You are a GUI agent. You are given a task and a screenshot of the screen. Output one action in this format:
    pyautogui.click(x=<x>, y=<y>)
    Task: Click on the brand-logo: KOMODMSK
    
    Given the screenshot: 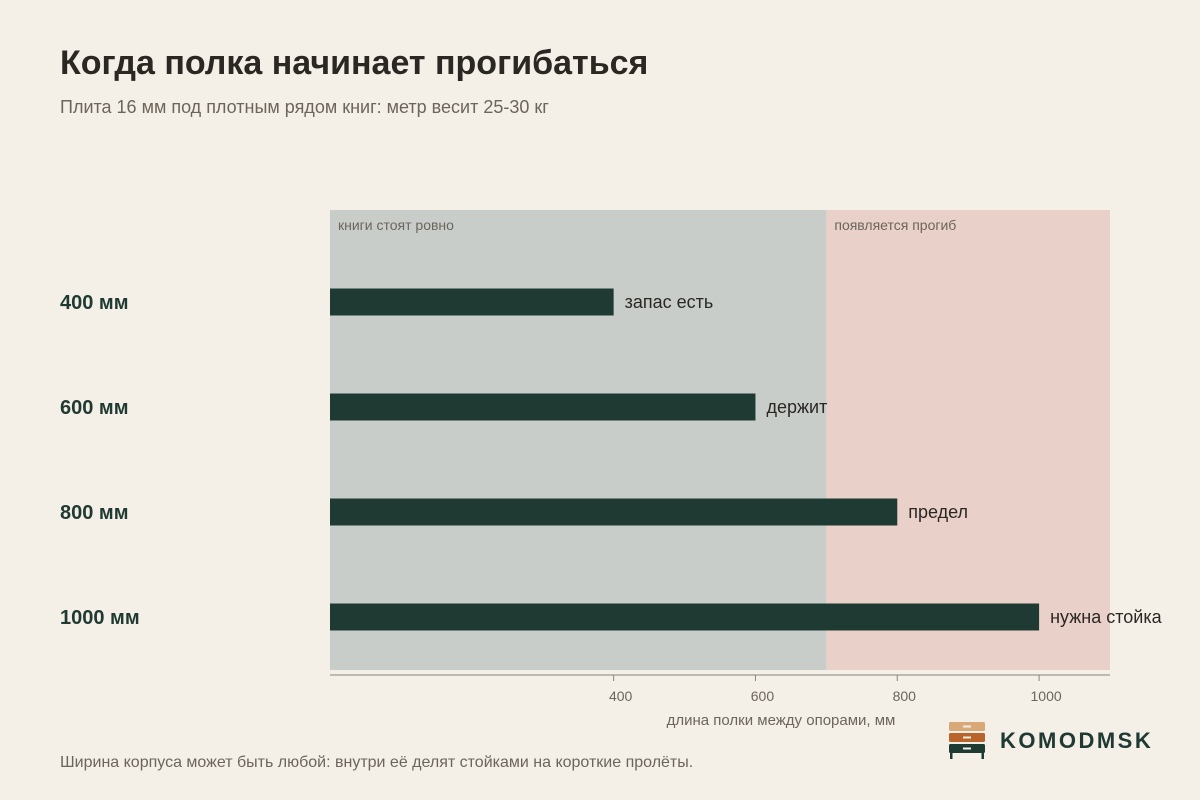 What is the action you would take?
    pyautogui.click(x=1050, y=741)
    